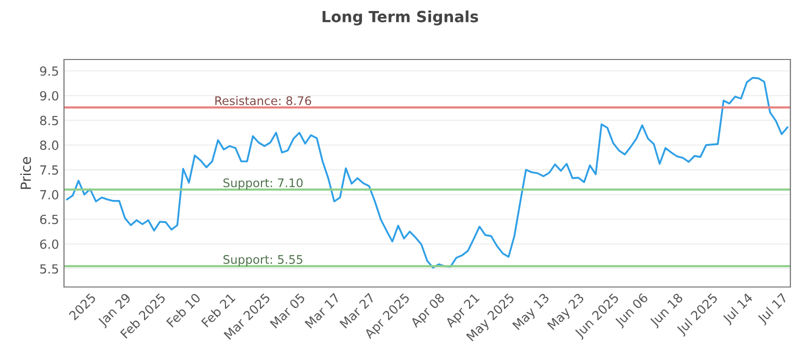 The height and width of the screenshot is (350, 800). What do you see at coordinates (49, 244) in the screenshot?
I see `y-tick-label: 6.0` at bounding box center [49, 244].